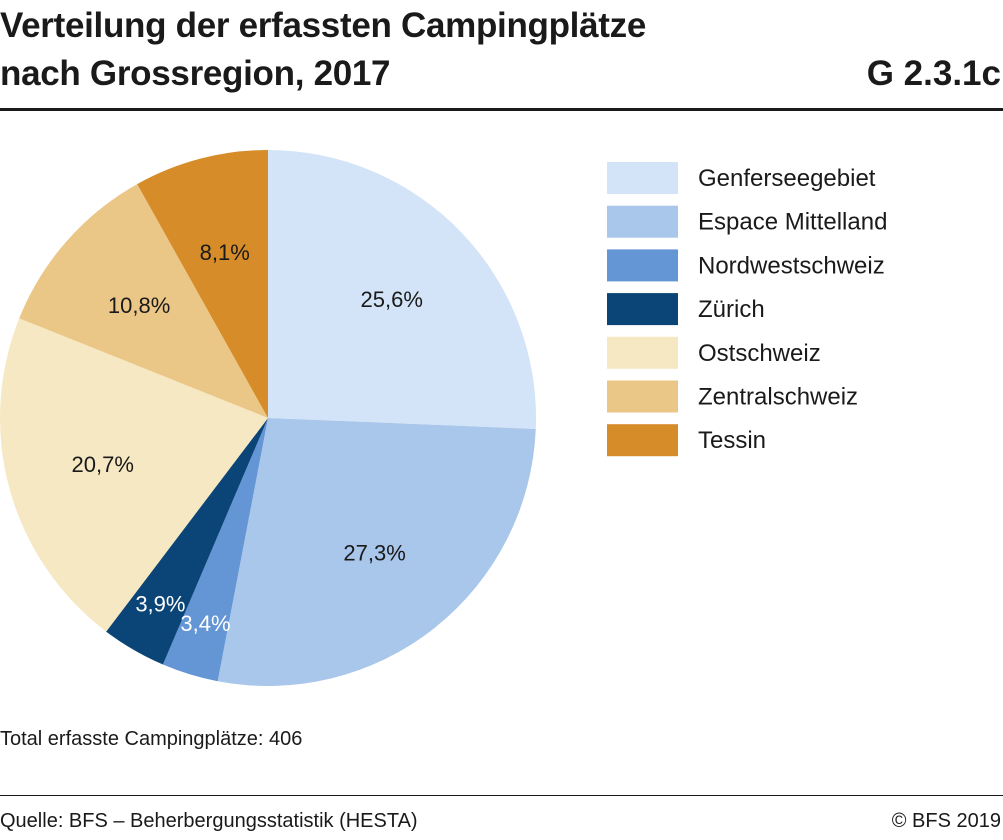 The image size is (1003, 840). I want to click on pie-slice-ostschweiz, so click(134, 475).